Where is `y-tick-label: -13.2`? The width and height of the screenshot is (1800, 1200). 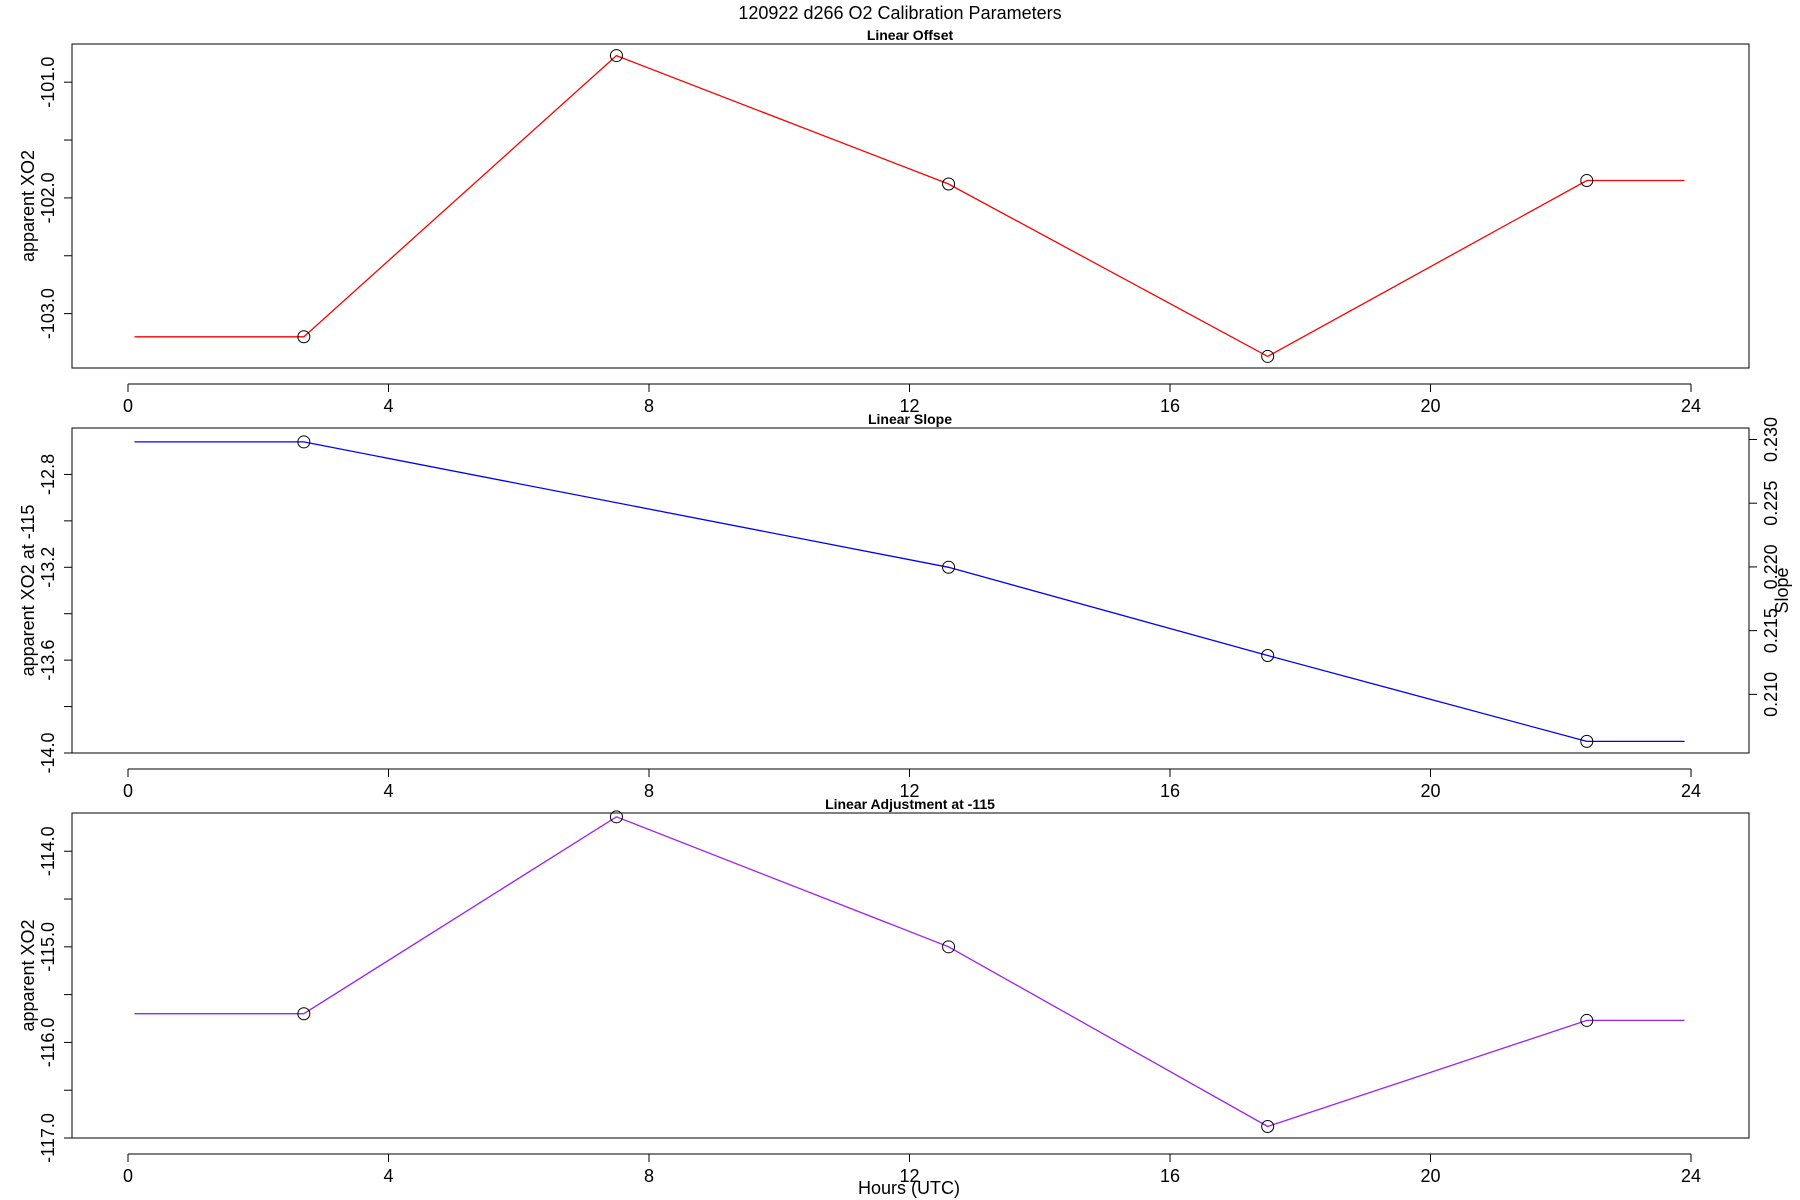
y-tick-label: -13.2 is located at coordinates (48, 567).